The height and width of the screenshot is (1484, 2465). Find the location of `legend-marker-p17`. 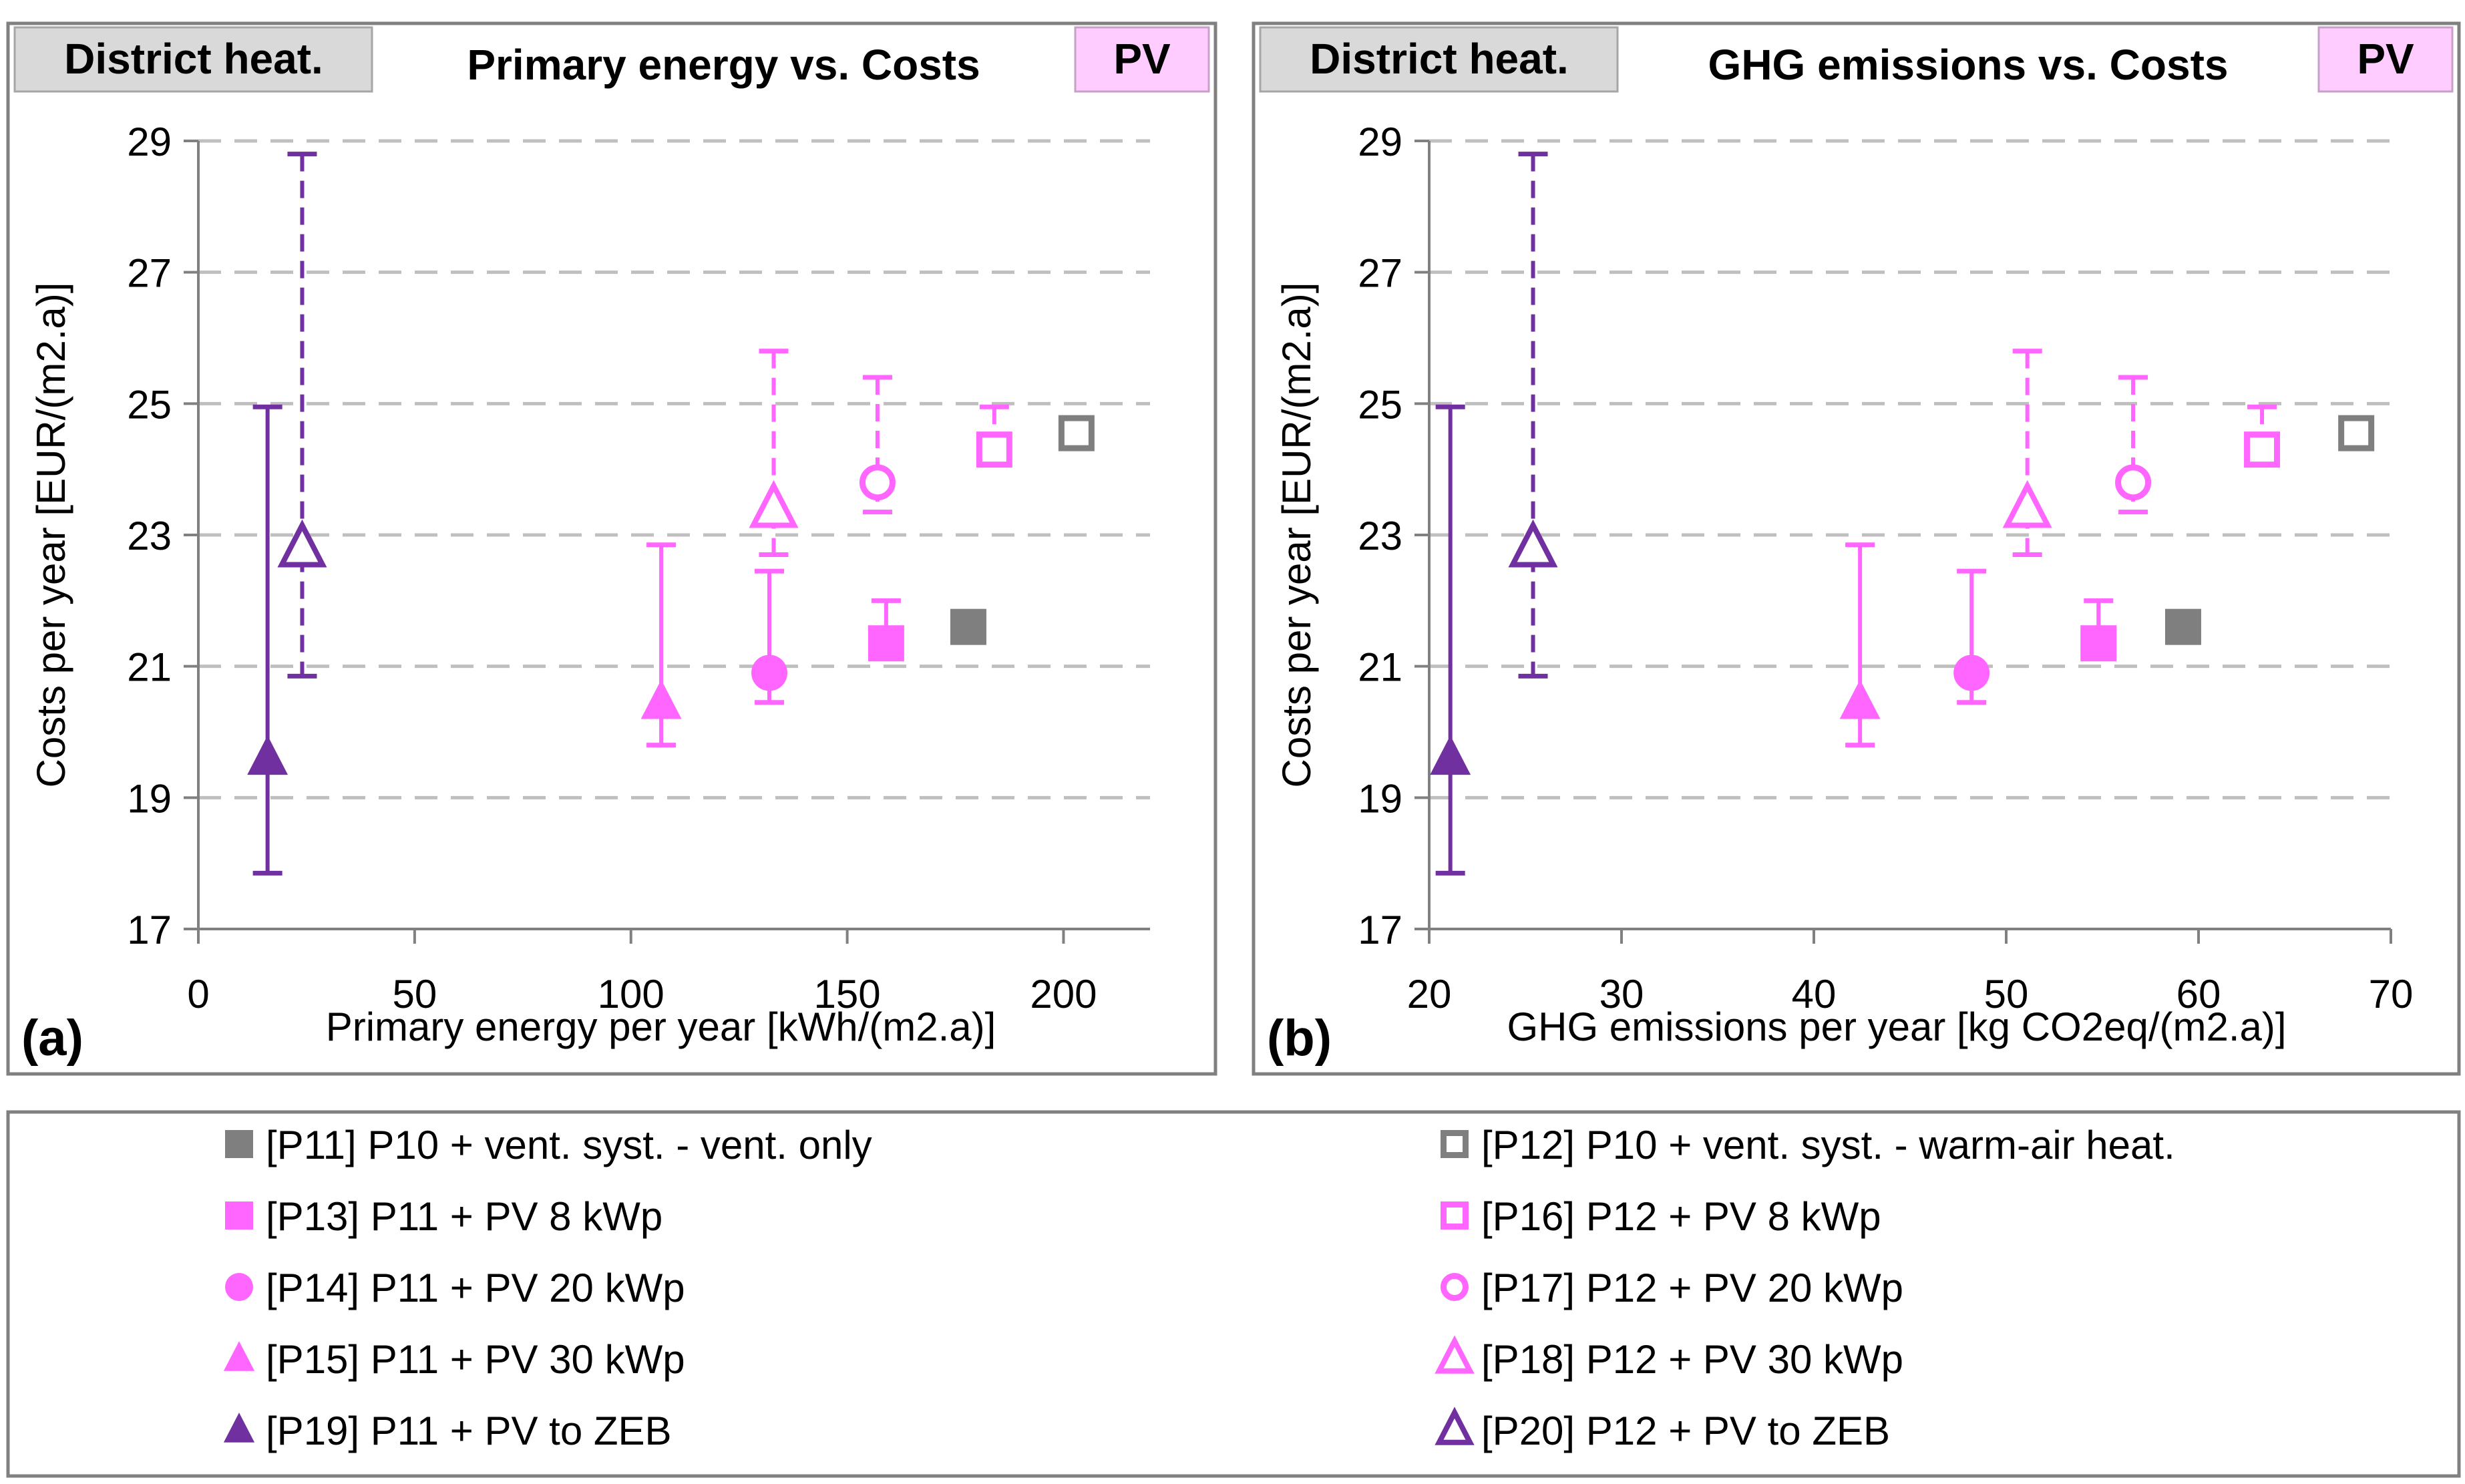

legend-marker-p17 is located at coordinates (1455, 1287).